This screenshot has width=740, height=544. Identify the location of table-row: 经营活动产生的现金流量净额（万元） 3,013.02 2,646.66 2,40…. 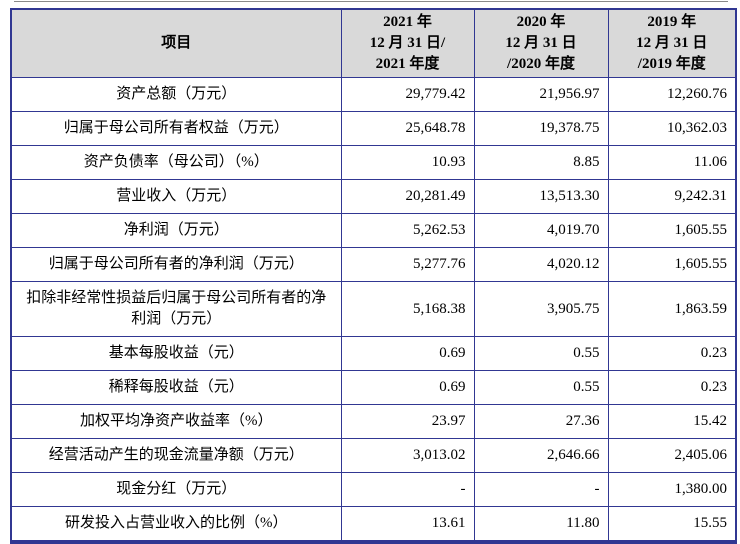
(373, 455).